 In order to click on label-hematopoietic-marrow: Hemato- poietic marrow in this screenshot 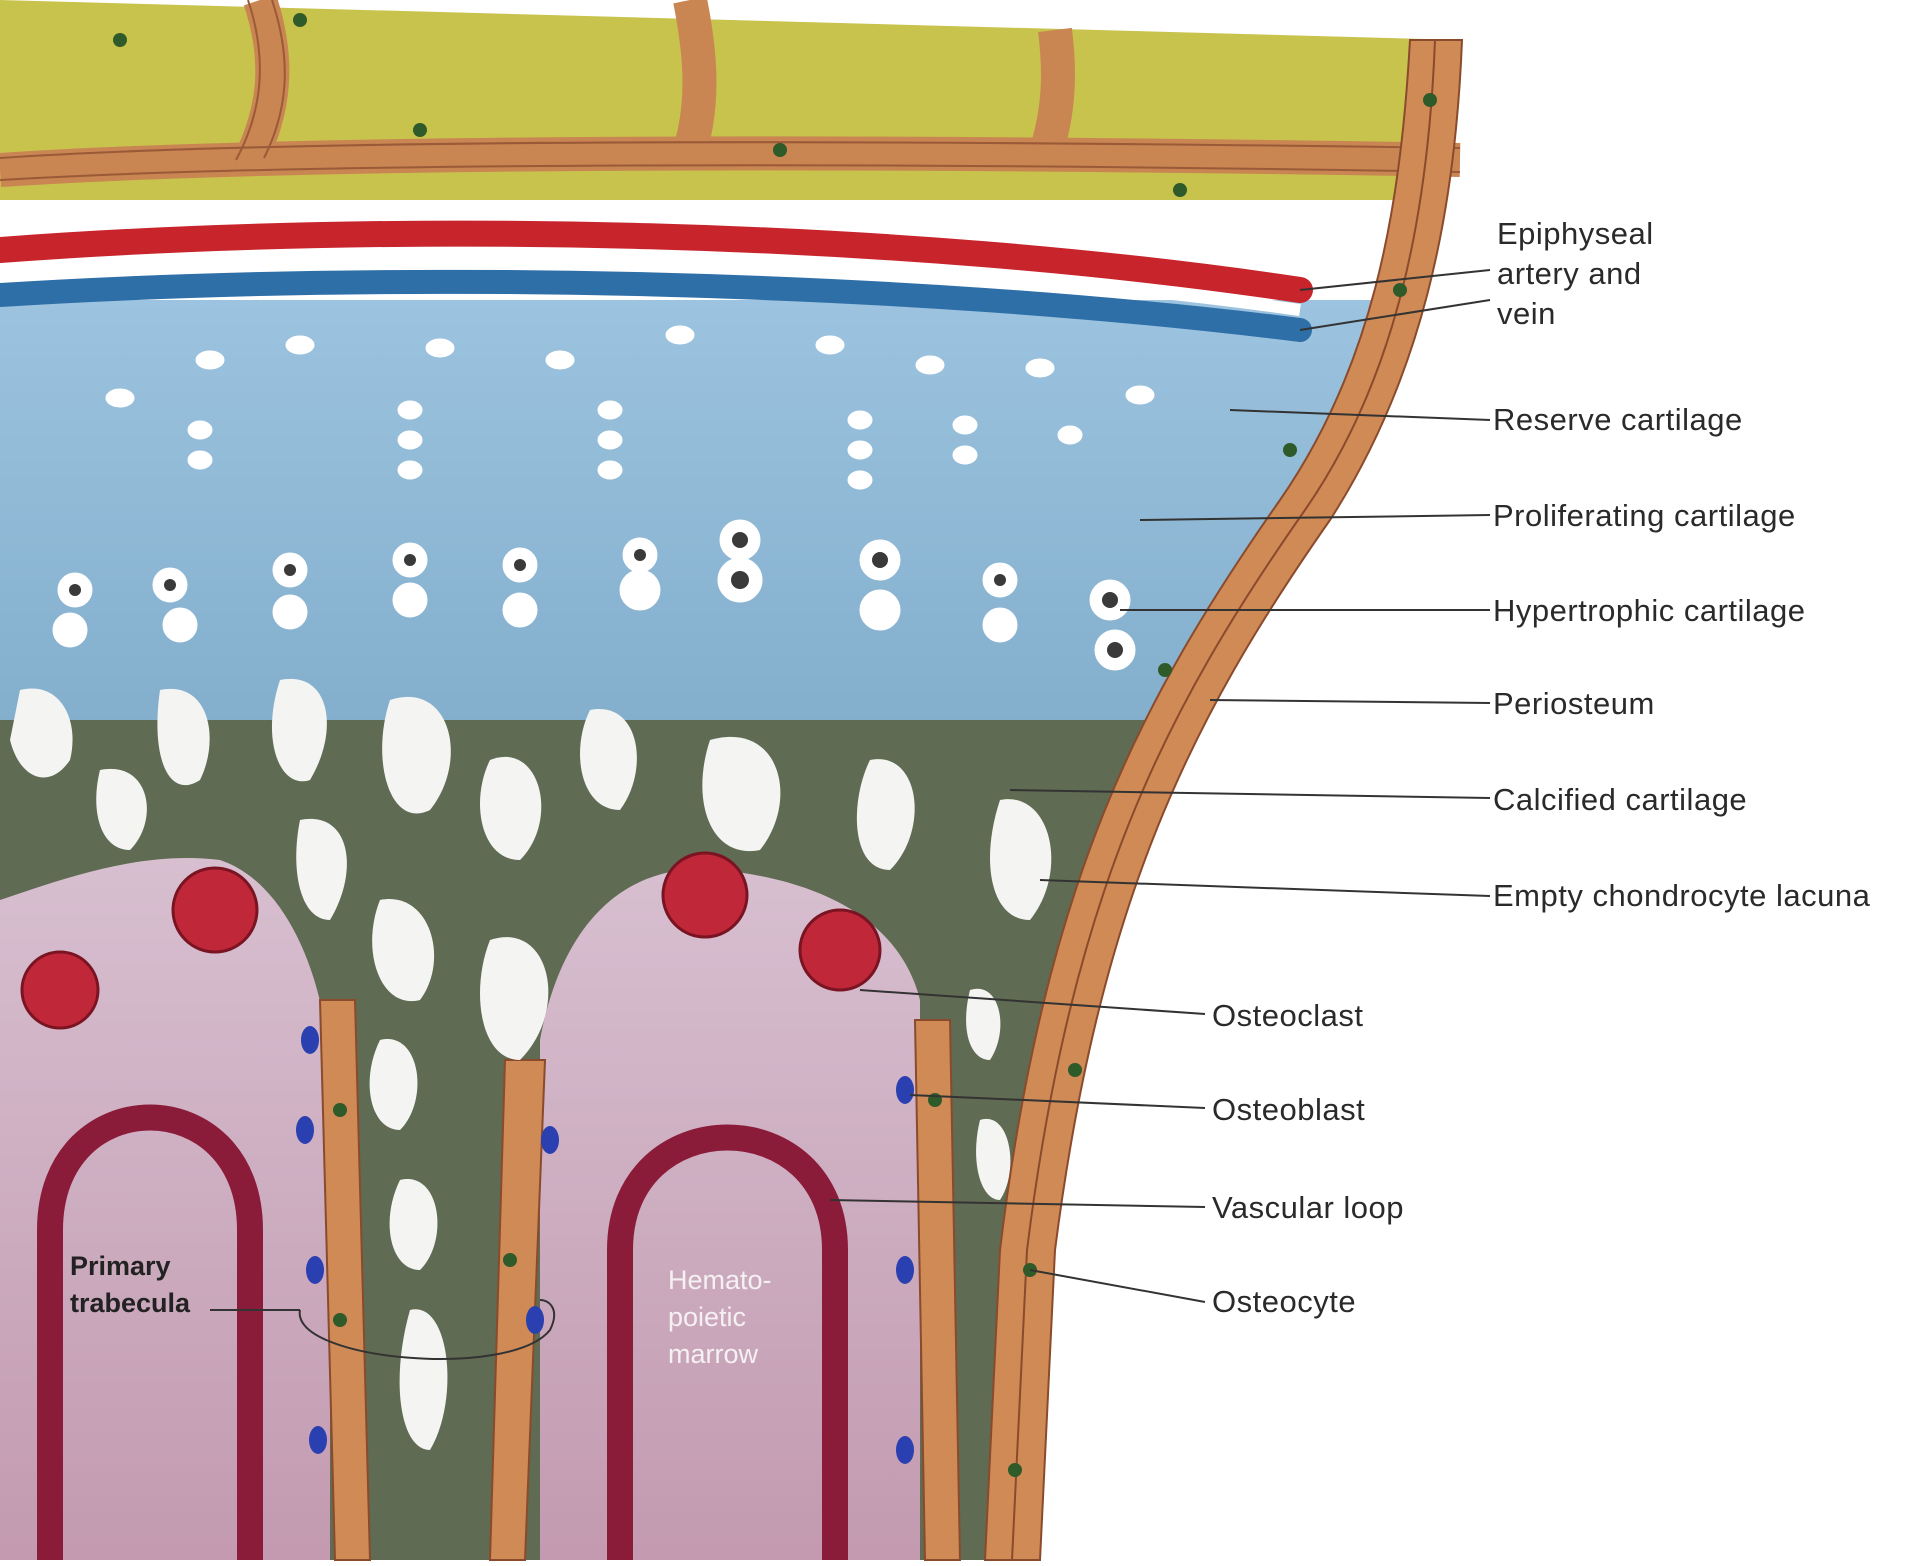, I will do `click(720, 1317)`.